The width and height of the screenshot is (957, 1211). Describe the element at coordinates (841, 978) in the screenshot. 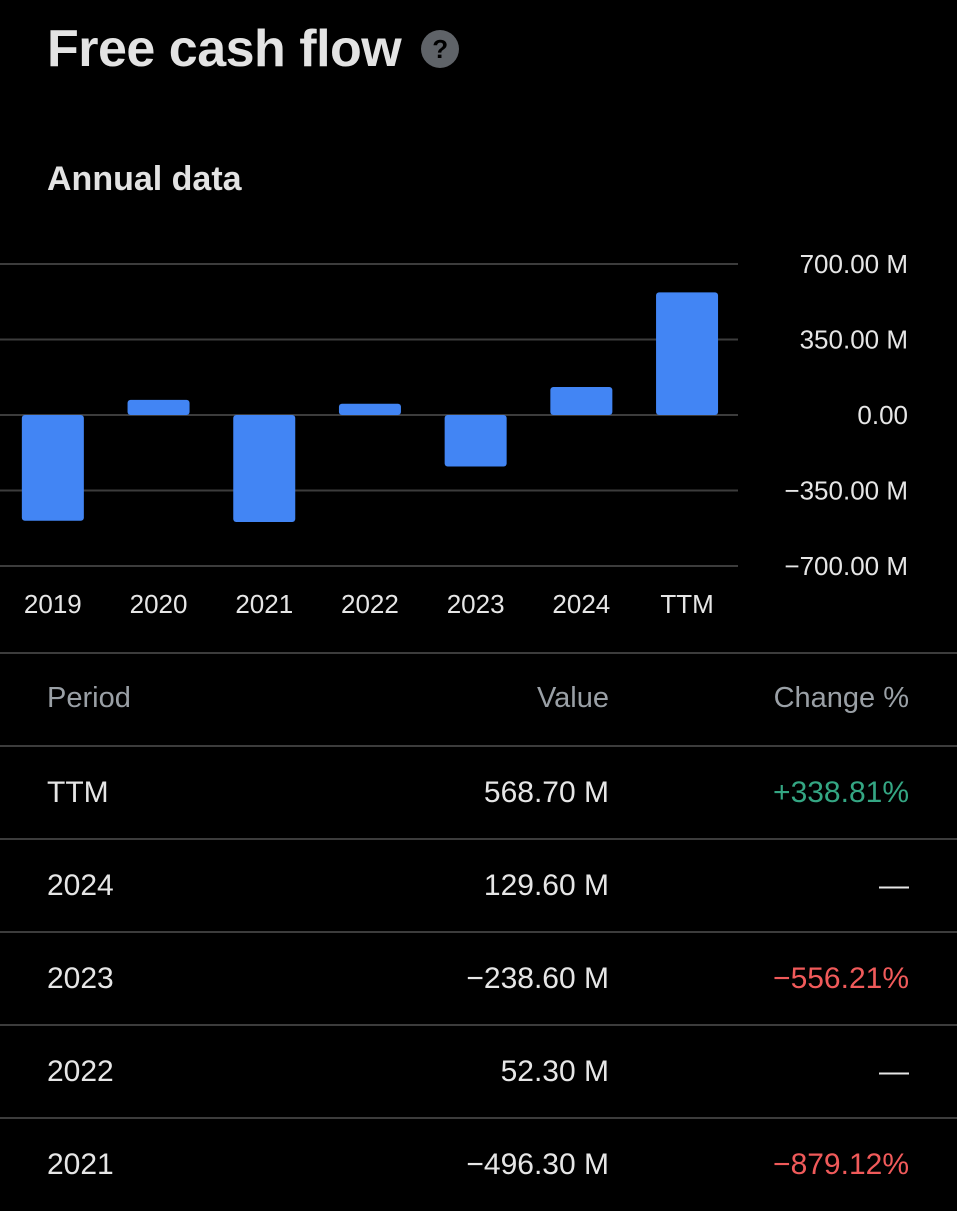

I see `row-change: −556.21%` at that location.